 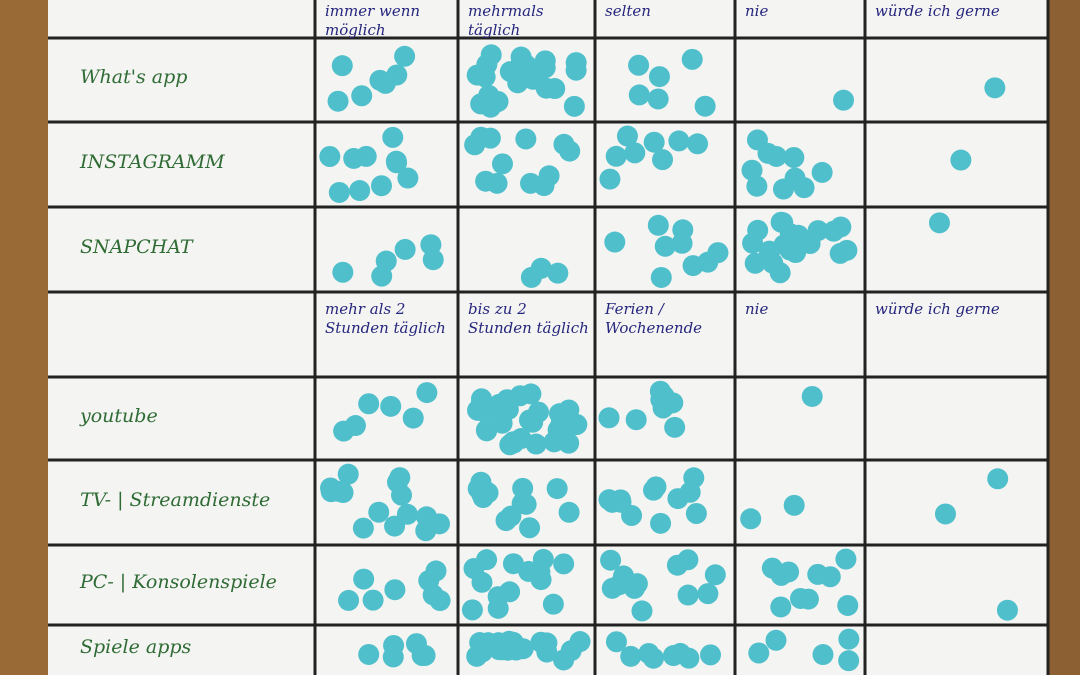 What do you see at coordinates (654, 318) in the screenshot?
I see `column-header: Ferien / Wochenende` at bounding box center [654, 318].